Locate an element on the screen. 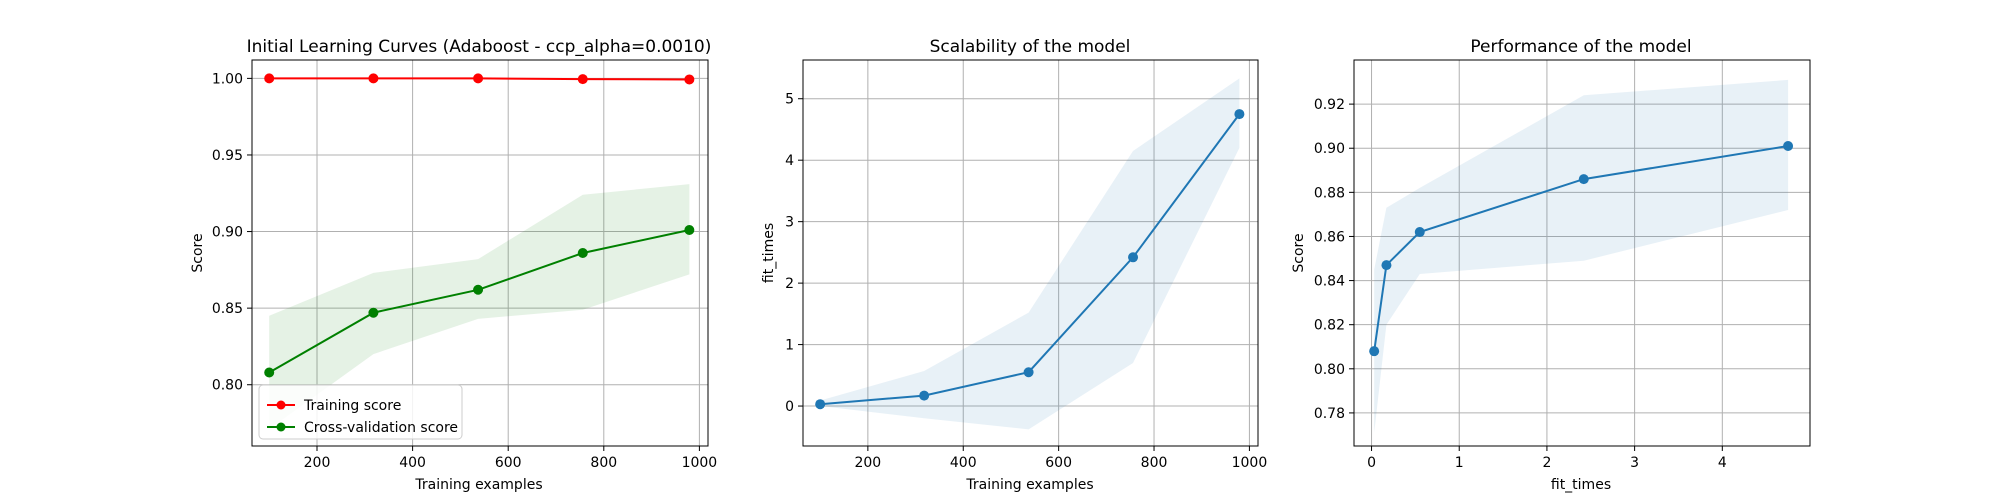 This screenshot has width=2000, height=500. x-tick-label: 0 is located at coordinates (1371, 463).